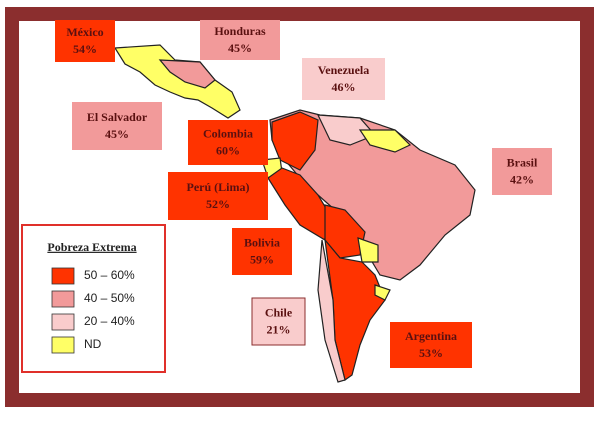 The height and width of the screenshot is (424, 600). What do you see at coordinates (331, 311) in the screenshot?
I see `chile-shape` at bounding box center [331, 311].